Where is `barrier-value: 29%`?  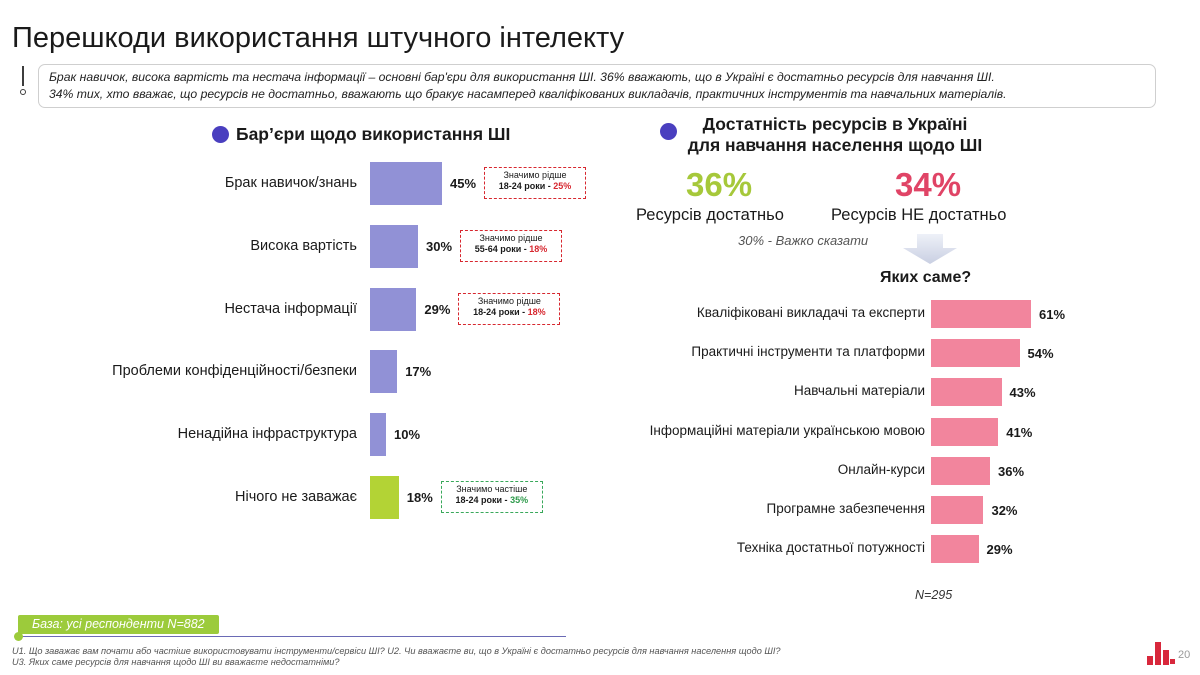
barrier-value: 29% is located at coordinates (437, 309).